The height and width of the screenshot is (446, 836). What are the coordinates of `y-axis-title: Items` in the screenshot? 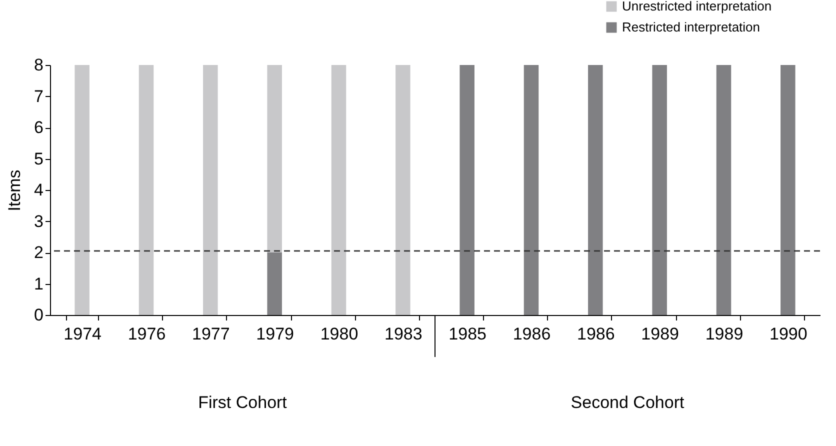 It's located at (14, 191).